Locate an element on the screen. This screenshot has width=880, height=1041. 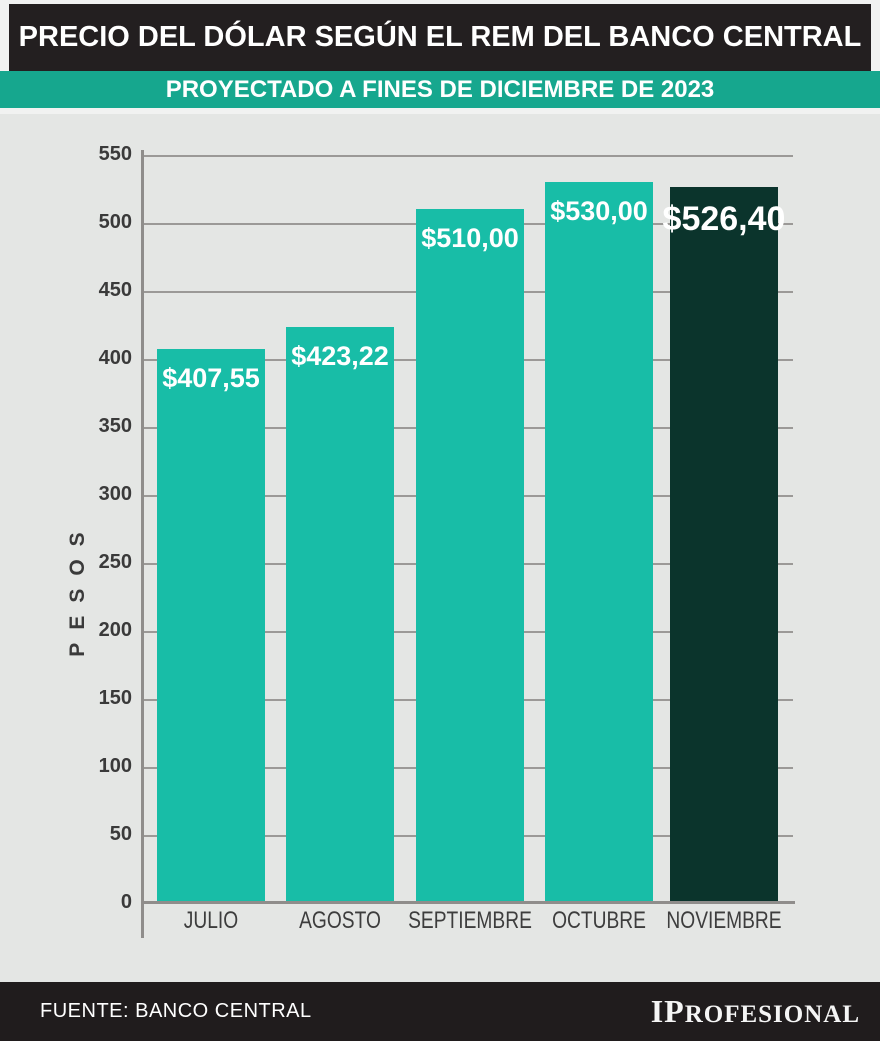
x-axis-label-agosto: AGOSTO is located at coordinates (340, 920).